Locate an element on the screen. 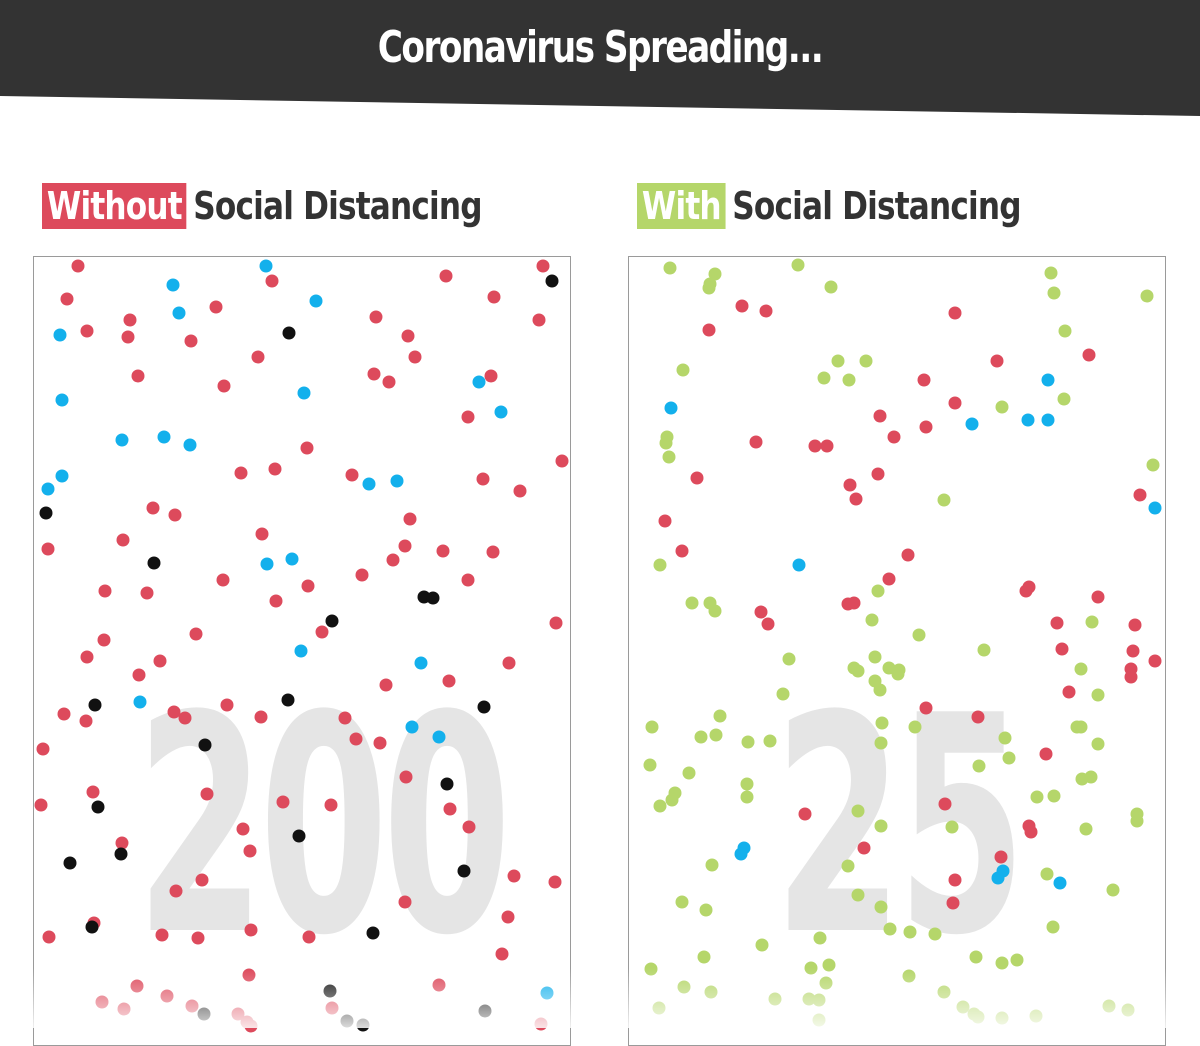 This screenshot has height=1046, width=1200. heading-without-social-distancing: Without Social Distancing is located at coordinates (262, 206).